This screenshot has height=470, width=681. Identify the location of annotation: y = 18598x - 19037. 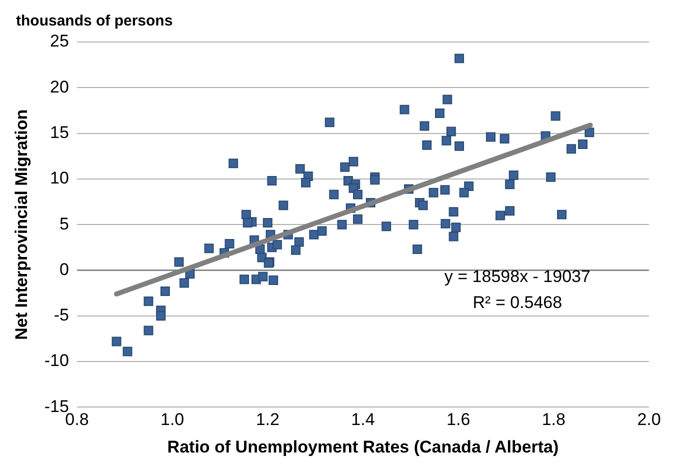
(517, 276).